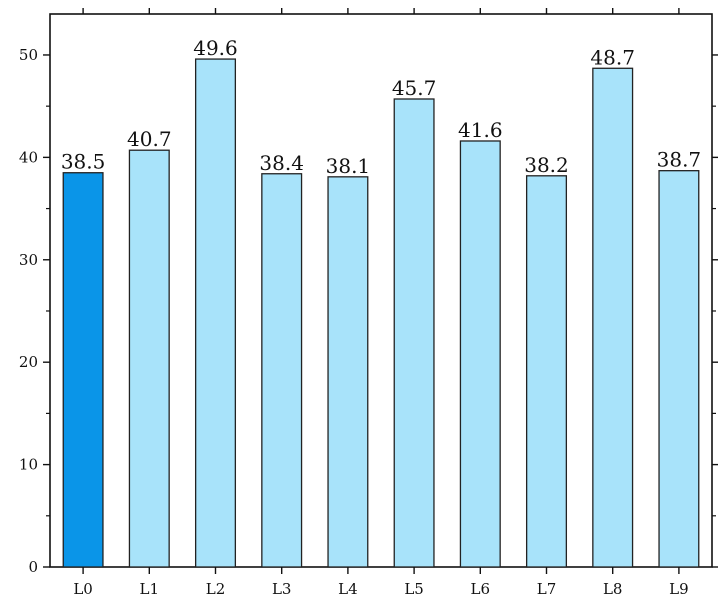  Describe the element at coordinates (547, 589) in the screenshot. I see `x-tick-label: L7` at that location.